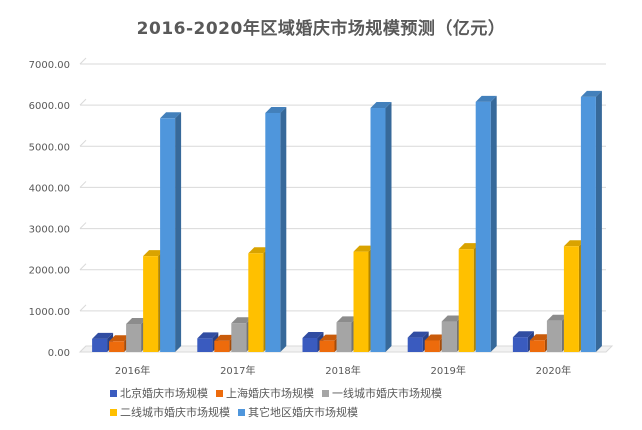 This screenshot has width=642, height=430. I want to click on legend-item: 其它地区婚庆市场规模, so click(298, 412).